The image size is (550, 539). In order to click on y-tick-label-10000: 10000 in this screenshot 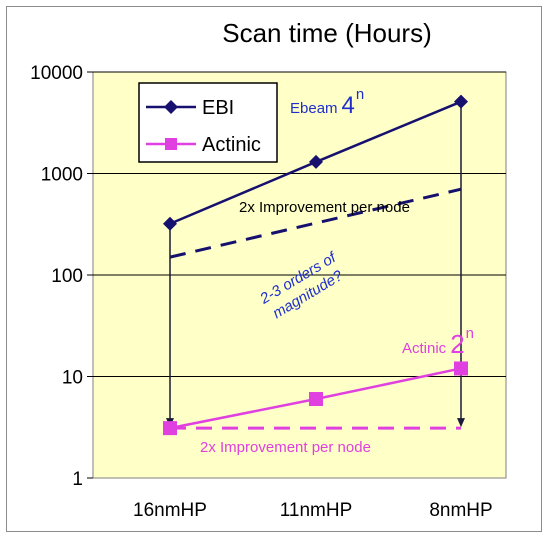, I will do `click(56, 73)`.